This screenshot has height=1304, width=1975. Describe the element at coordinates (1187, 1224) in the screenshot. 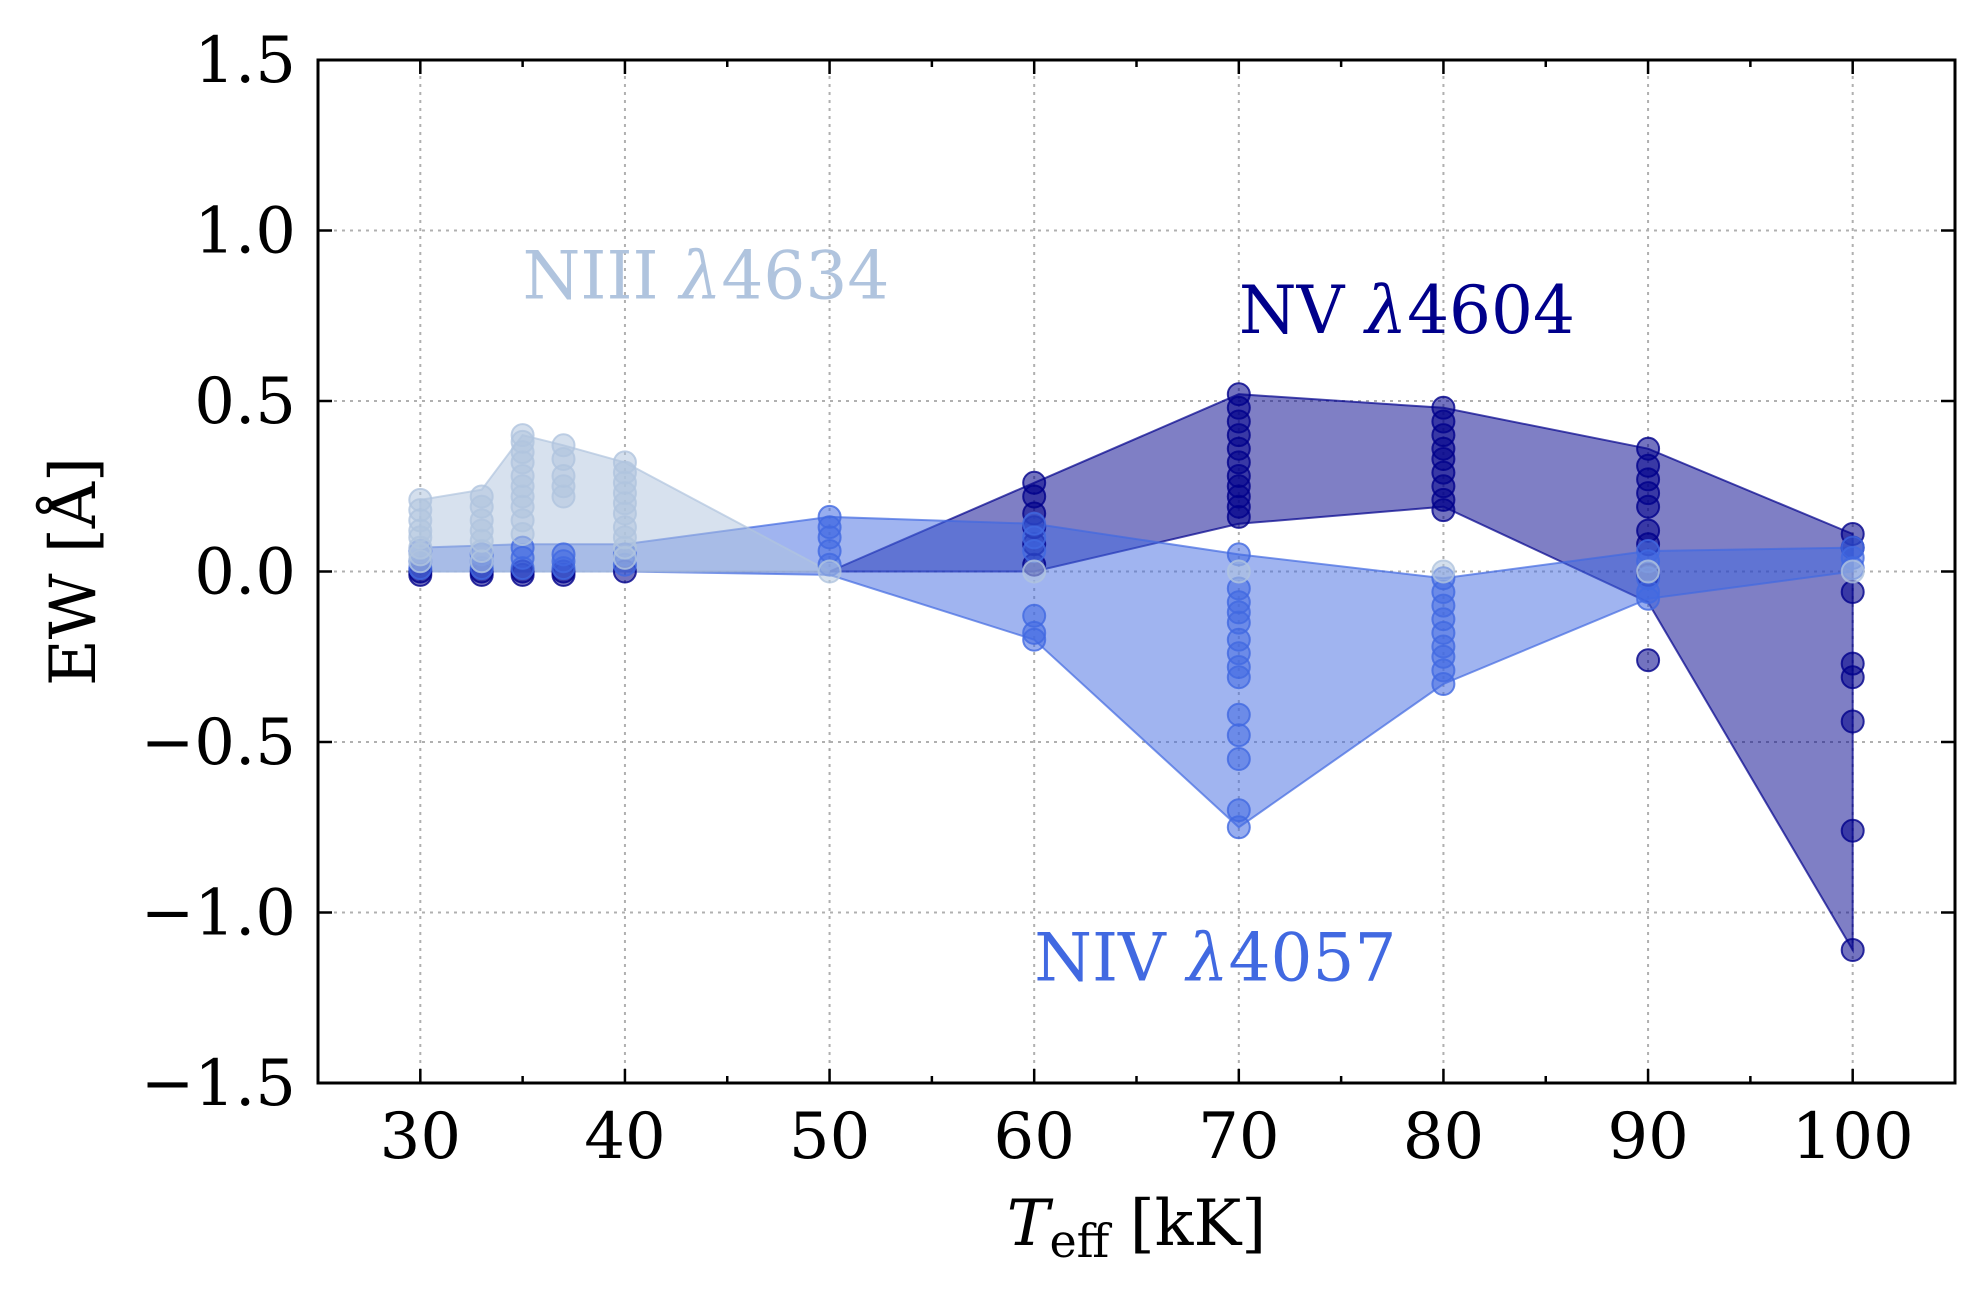

I see `x-axis-title-unit: [kK]` at that location.